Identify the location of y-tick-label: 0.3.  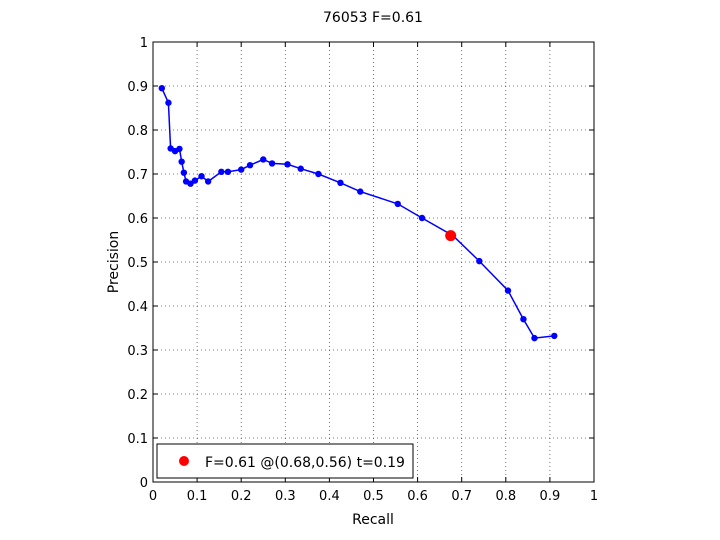
(137, 351).